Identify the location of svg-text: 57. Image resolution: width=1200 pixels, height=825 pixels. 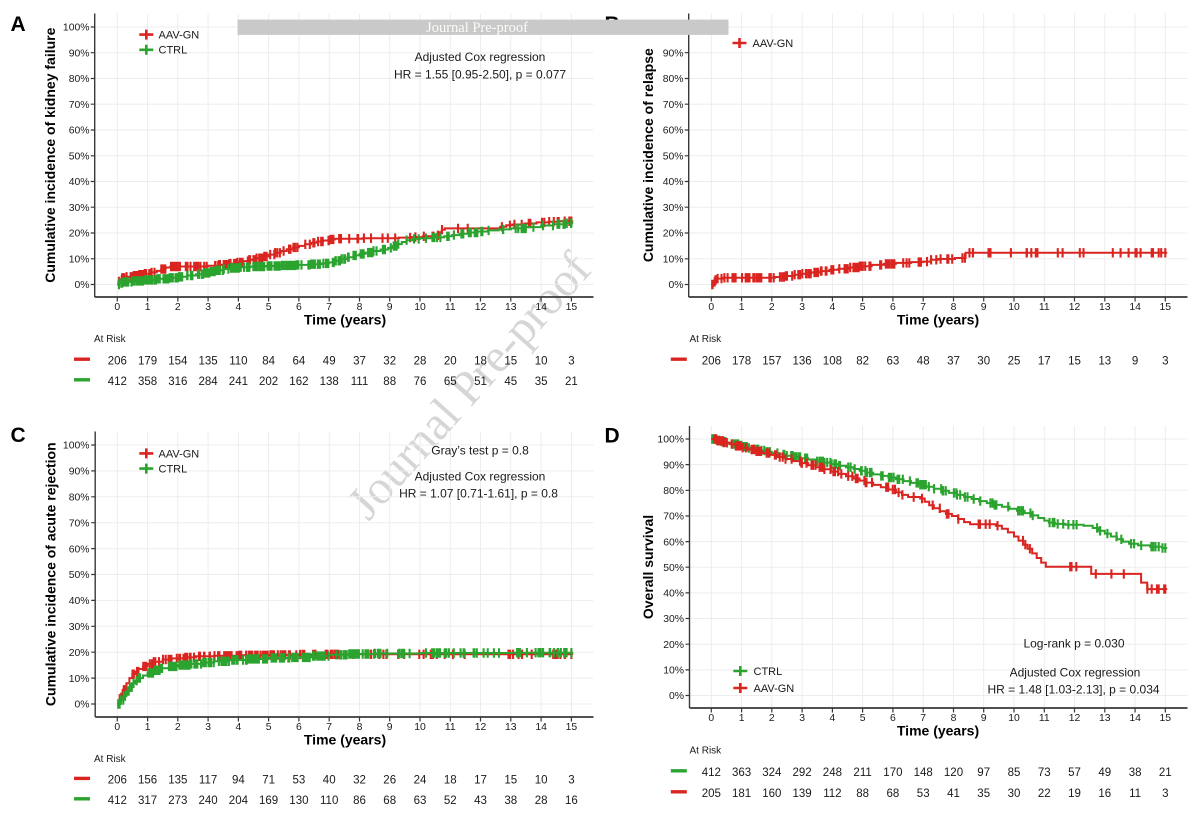
(1074, 773).